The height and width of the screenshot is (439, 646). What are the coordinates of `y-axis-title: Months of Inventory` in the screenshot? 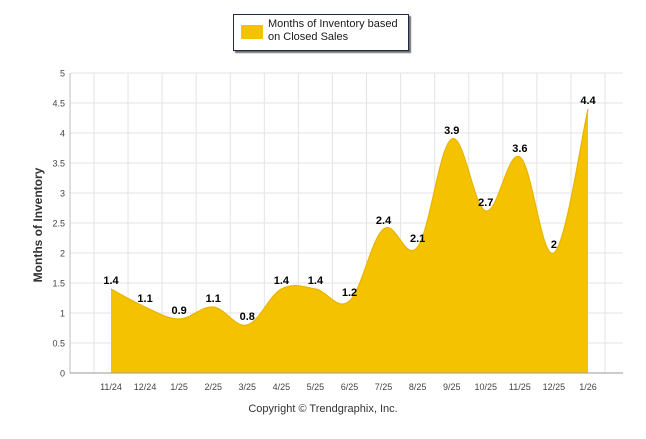 It's located at (38, 224).